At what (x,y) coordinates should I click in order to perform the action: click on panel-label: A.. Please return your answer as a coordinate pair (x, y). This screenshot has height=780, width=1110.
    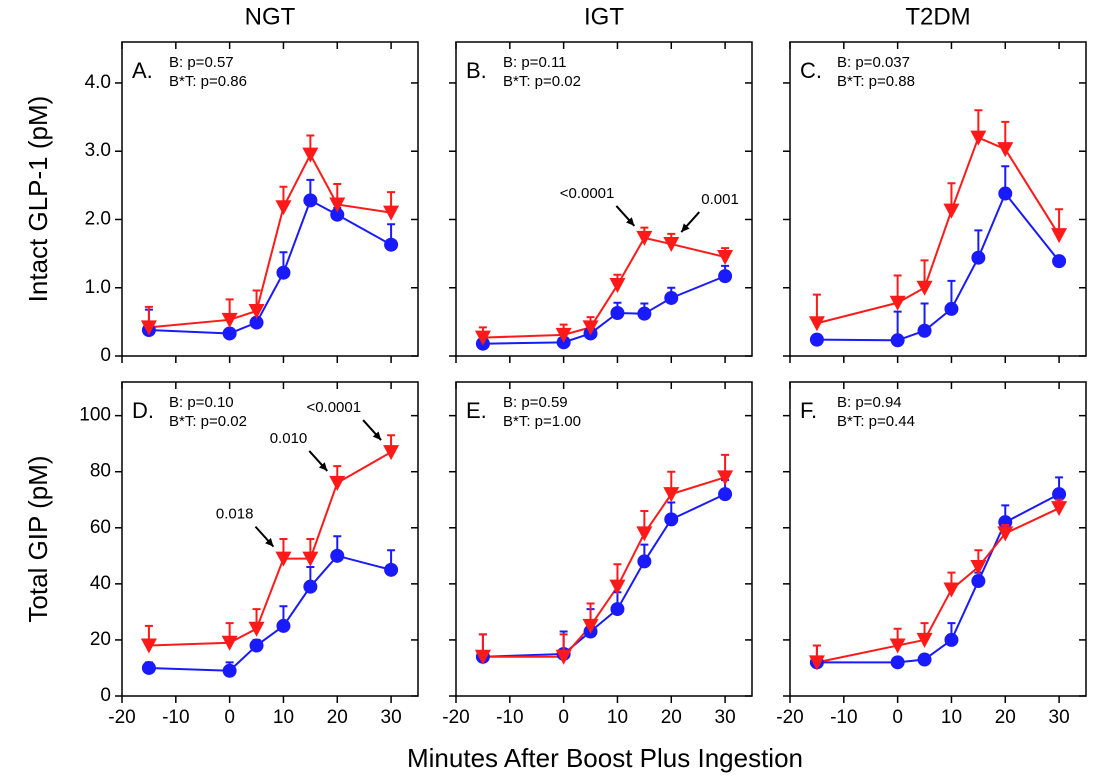
    Looking at the image, I should click on (142, 70).